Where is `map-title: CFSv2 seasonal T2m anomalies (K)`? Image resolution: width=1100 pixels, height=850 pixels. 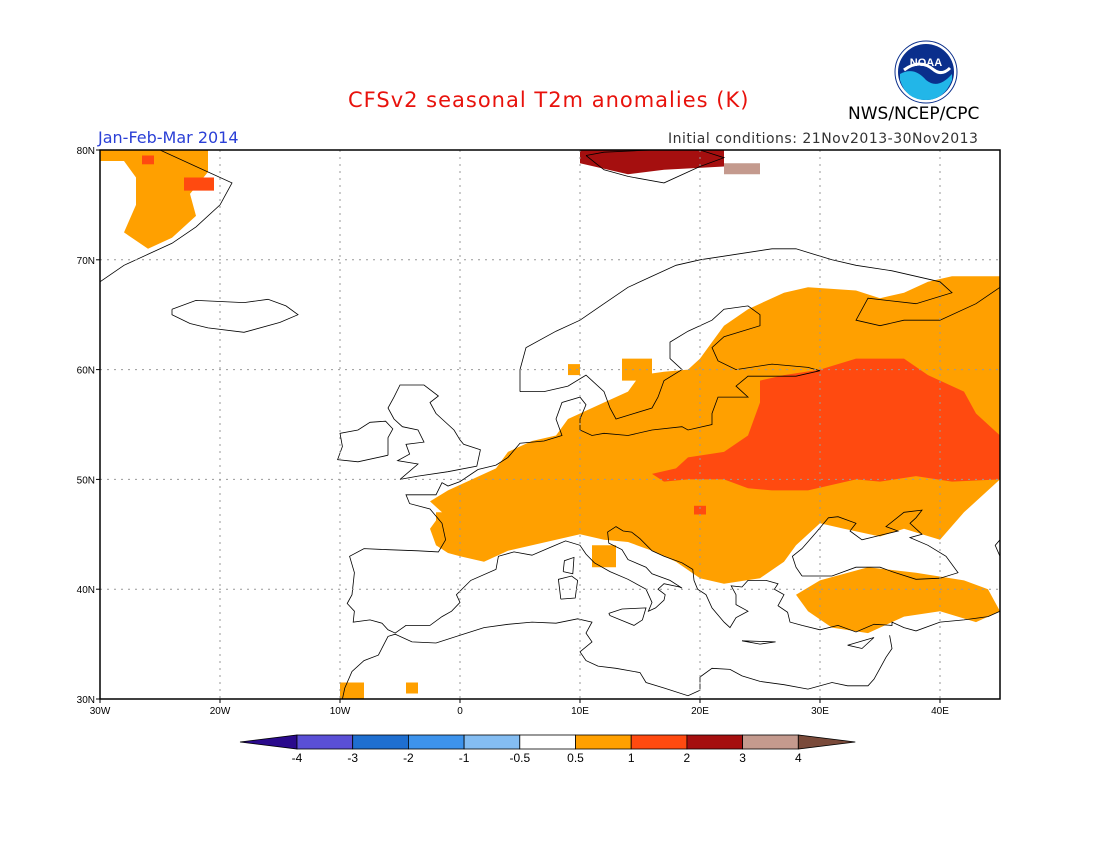
map-title: CFSv2 seasonal T2m anomalies (K) is located at coordinates (549, 100).